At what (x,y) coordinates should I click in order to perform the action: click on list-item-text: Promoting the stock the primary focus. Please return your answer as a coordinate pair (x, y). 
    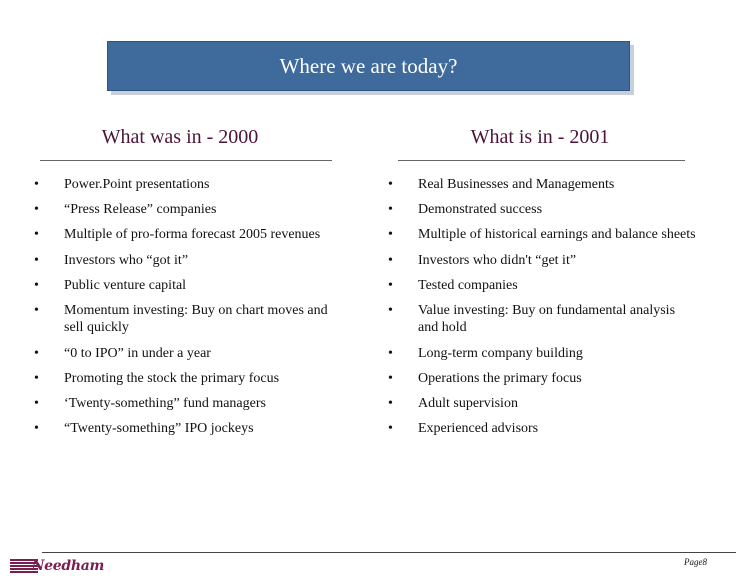
    Looking at the image, I should click on (172, 378).